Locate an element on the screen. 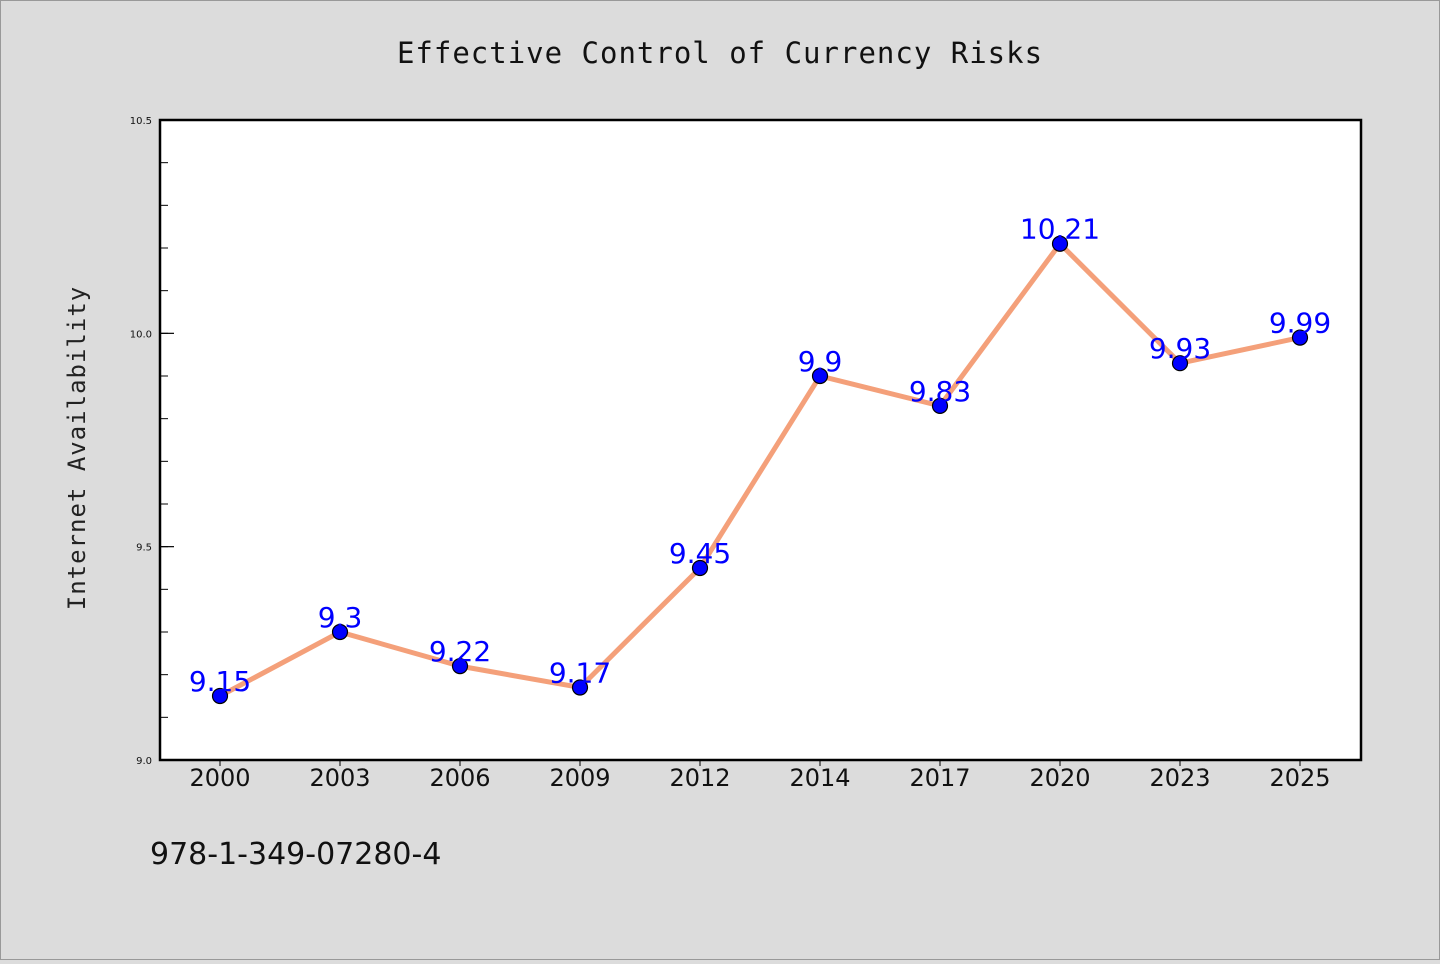 The height and width of the screenshot is (964, 1440). data-label: 9.15 is located at coordinates (220, 681).